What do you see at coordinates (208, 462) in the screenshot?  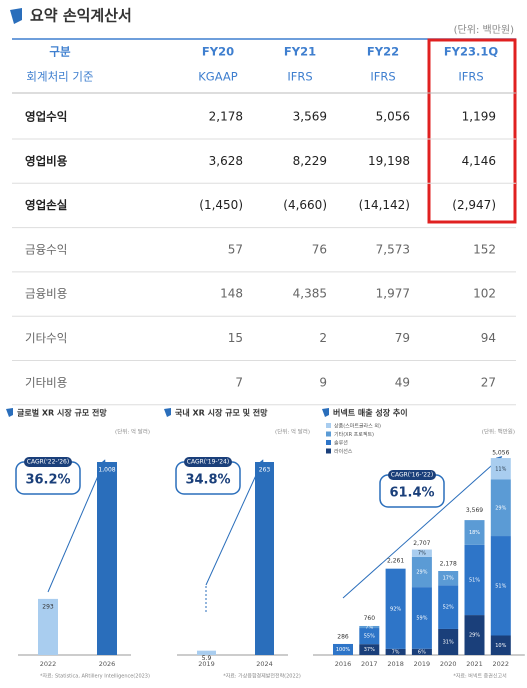 I see `cagr-label: CAGR('19-'24)` at bounding box center [208, 462].